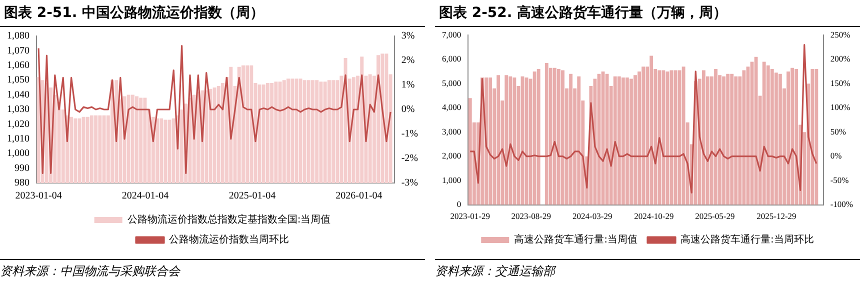 The height and width of the screenshot is (293, 865). I want to click on y-tick-label: 1,050, so click(18, 80).